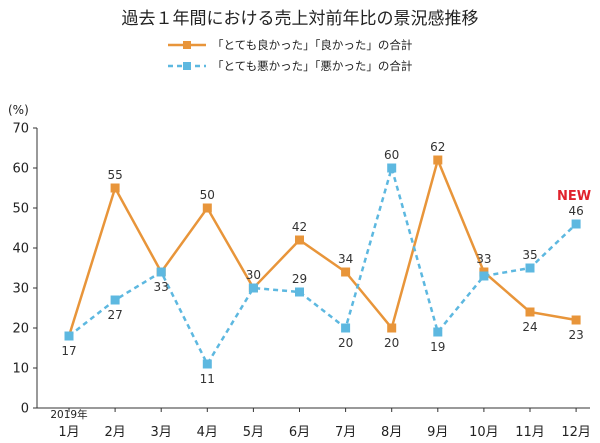 This screenshot has width=600, height=443. Describe the element at coordinates (187, 66) in the screenshot. I see `legend-swatch-marker-bad` at that location.